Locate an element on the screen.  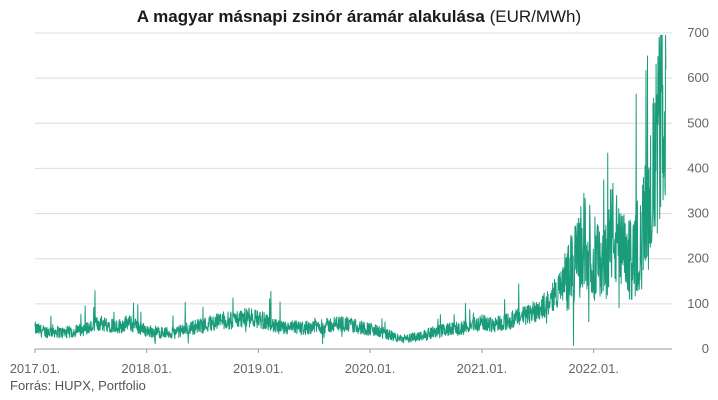
source-credit: Forrás: HUPX, Portfolio is located at coordinates (78, 385).